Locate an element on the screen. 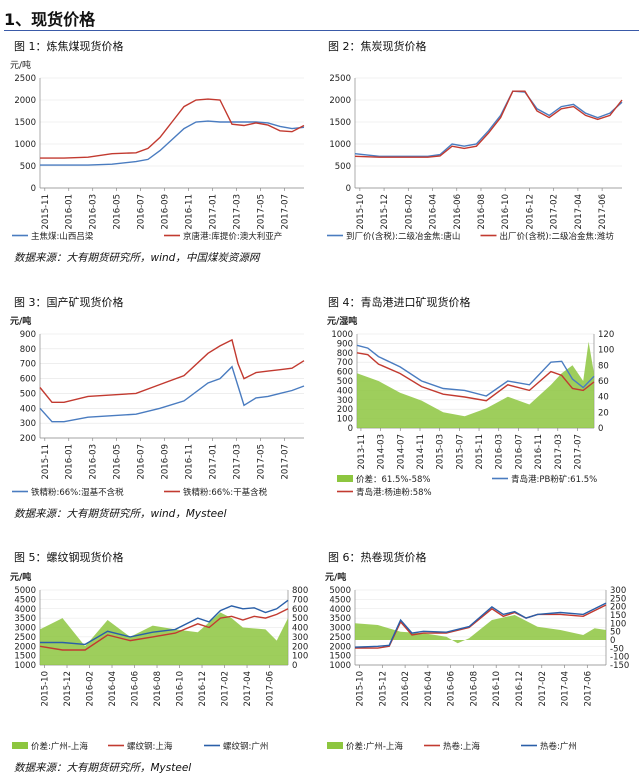 The height and width of the screenshot is (778, 643). chart-1-ytick-label: 2500 is located at coordinates (25, 79).